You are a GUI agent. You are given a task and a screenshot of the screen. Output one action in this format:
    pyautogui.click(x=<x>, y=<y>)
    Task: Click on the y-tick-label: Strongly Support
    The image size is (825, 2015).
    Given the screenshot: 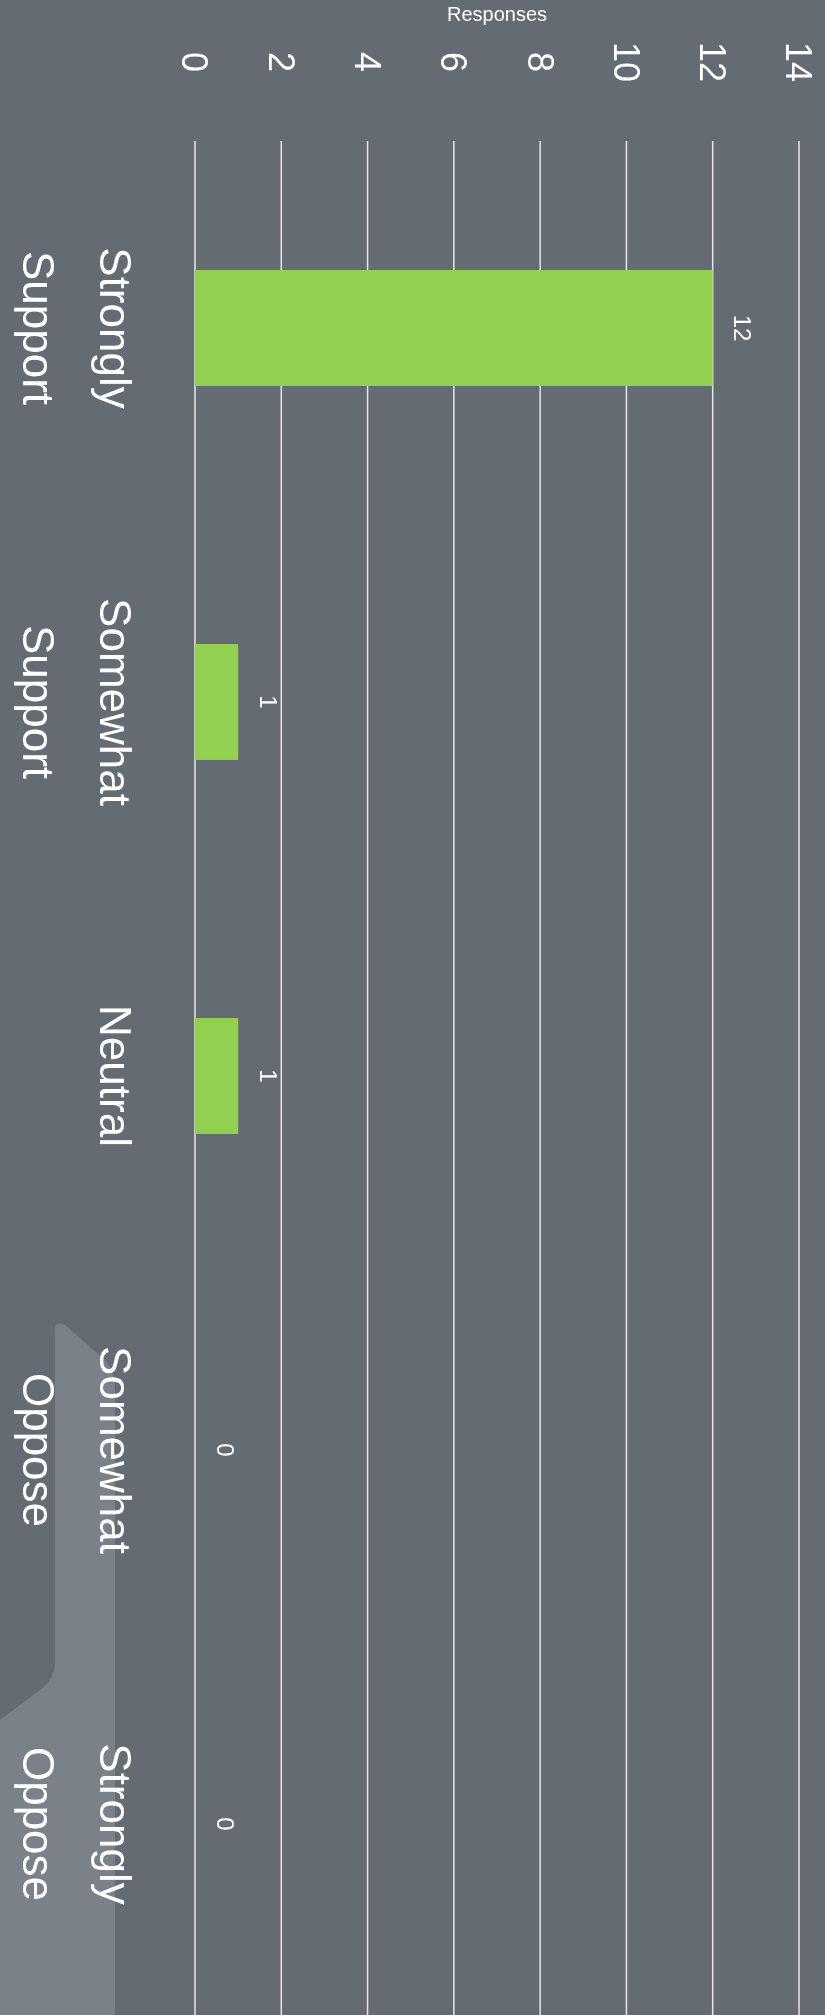 What is the action you would take?
    pyautogui.click(x=76, y=328)
    